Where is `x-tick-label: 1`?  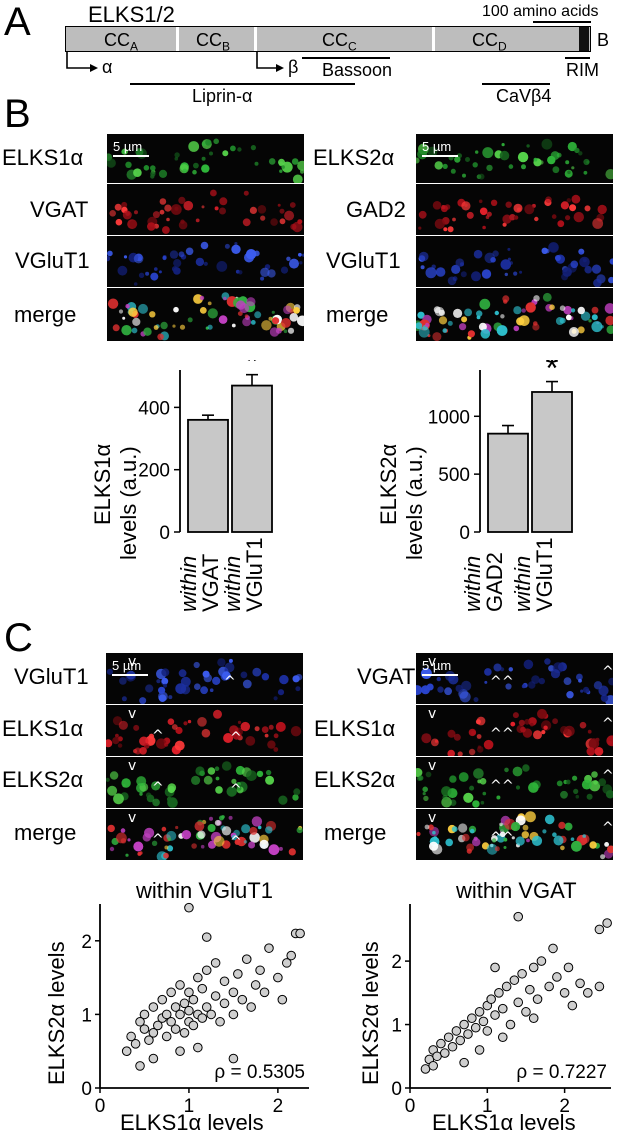
x-tick-label: 1 is located at coordinates (189, 1106).